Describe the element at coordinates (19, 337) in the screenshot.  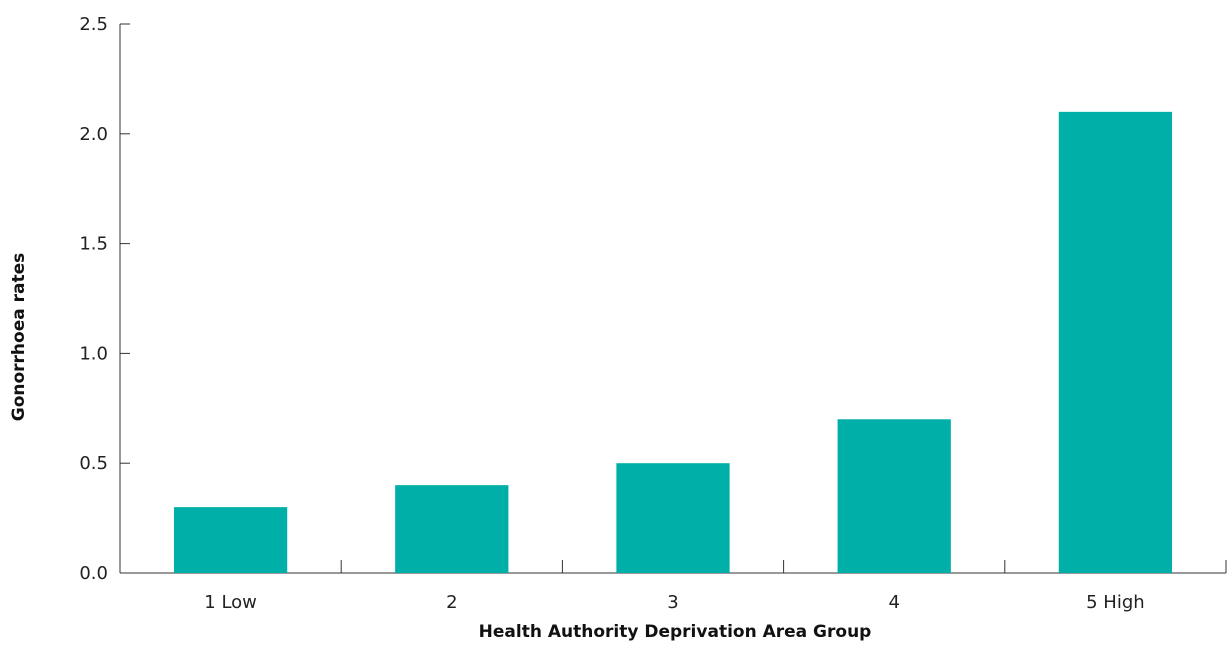
I see `y-axis-title: Gonorrhoea rates` at that location.